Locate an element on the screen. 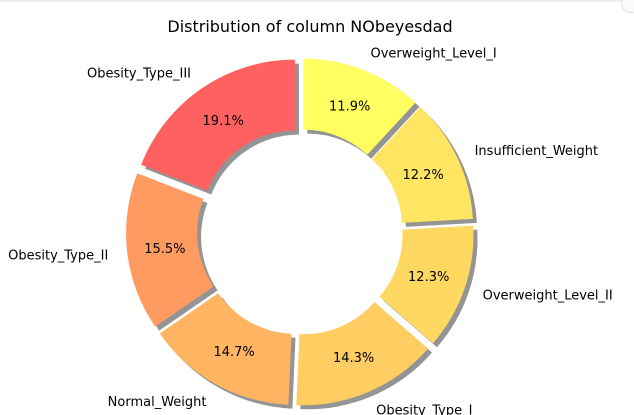  window-top-edge is located at coordinates (317, 1).